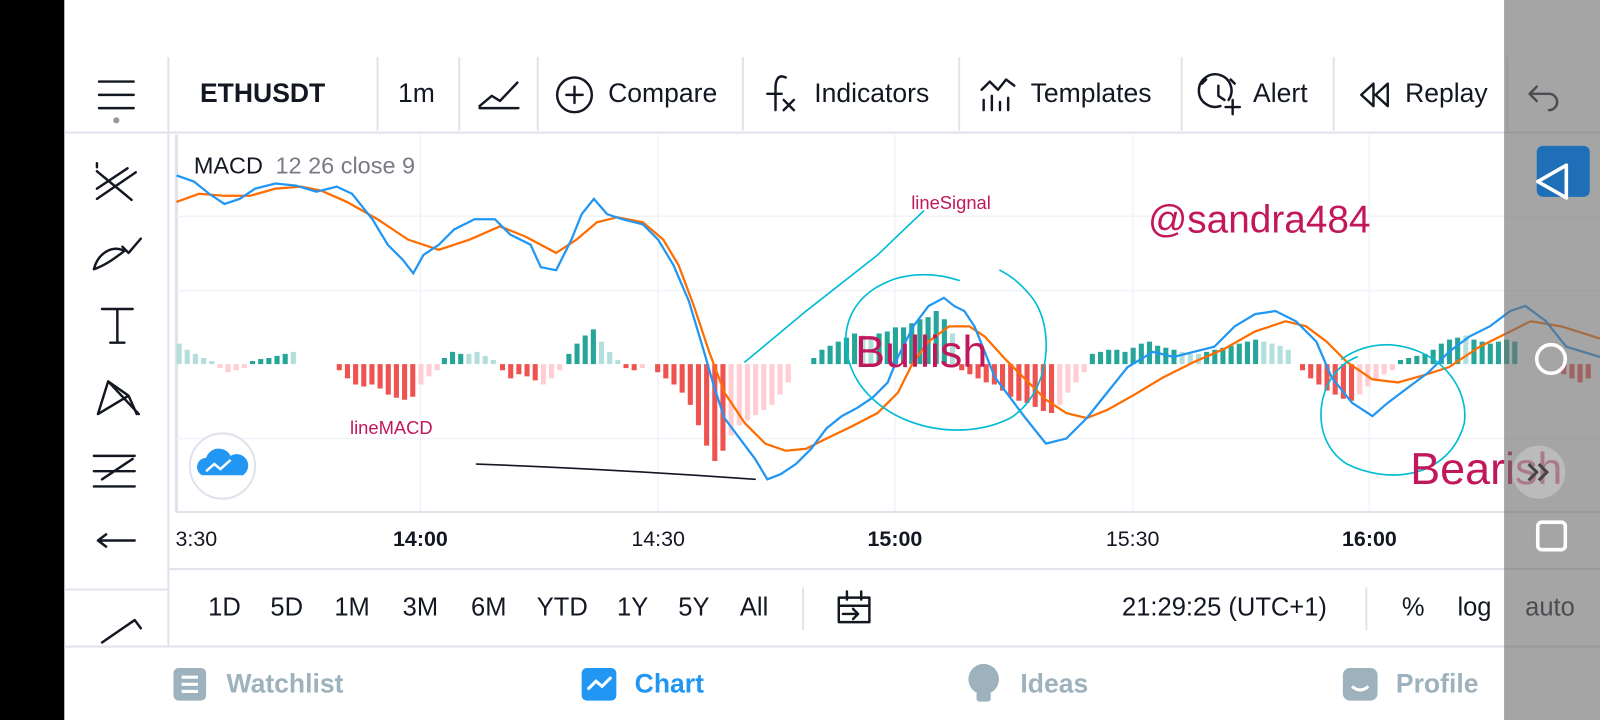 The image size is (1600, 720). Describe the element at coordinates (871, 93) in the screenshot. I see `button-label: Indicators` at that location.